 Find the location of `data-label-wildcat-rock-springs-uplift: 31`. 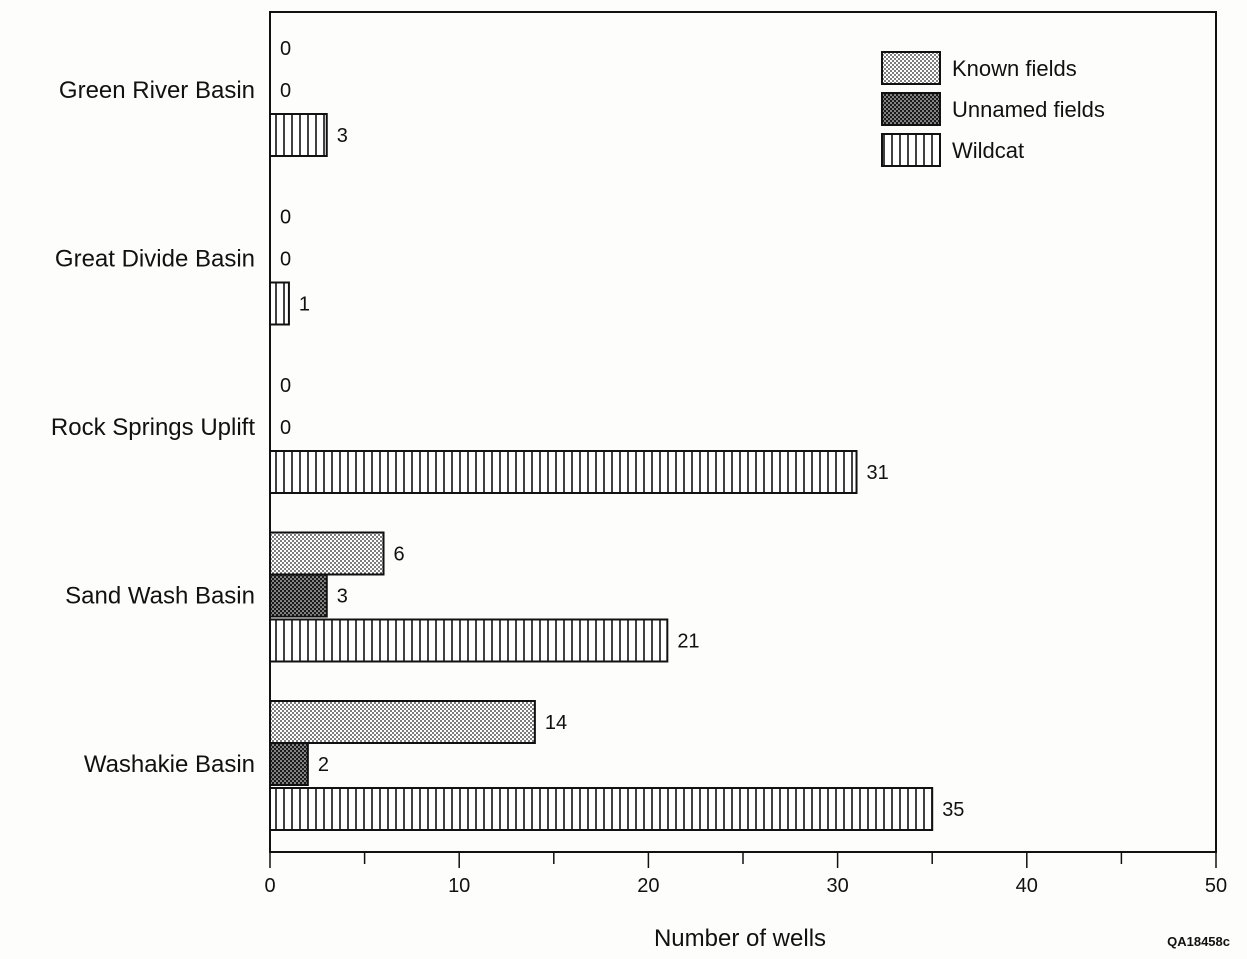

data-label-wildcat-rock-springs-uplift: 31 is located at coordinates (878, 473).